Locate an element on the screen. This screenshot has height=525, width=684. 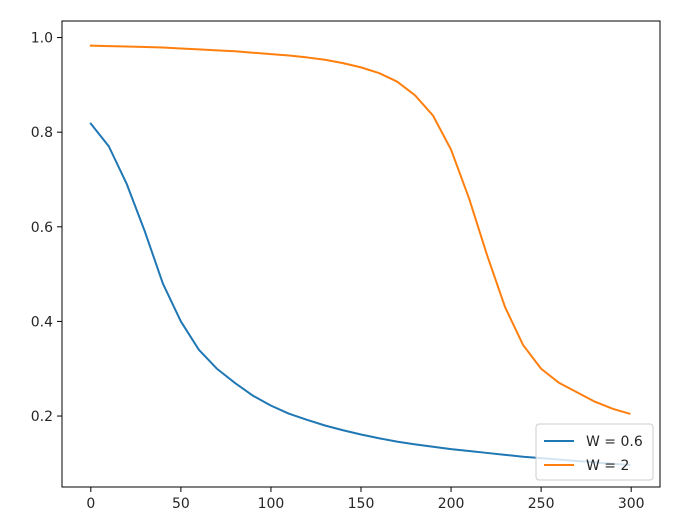
y-tick-label: 1.0 is located at coordinates (42, 39).